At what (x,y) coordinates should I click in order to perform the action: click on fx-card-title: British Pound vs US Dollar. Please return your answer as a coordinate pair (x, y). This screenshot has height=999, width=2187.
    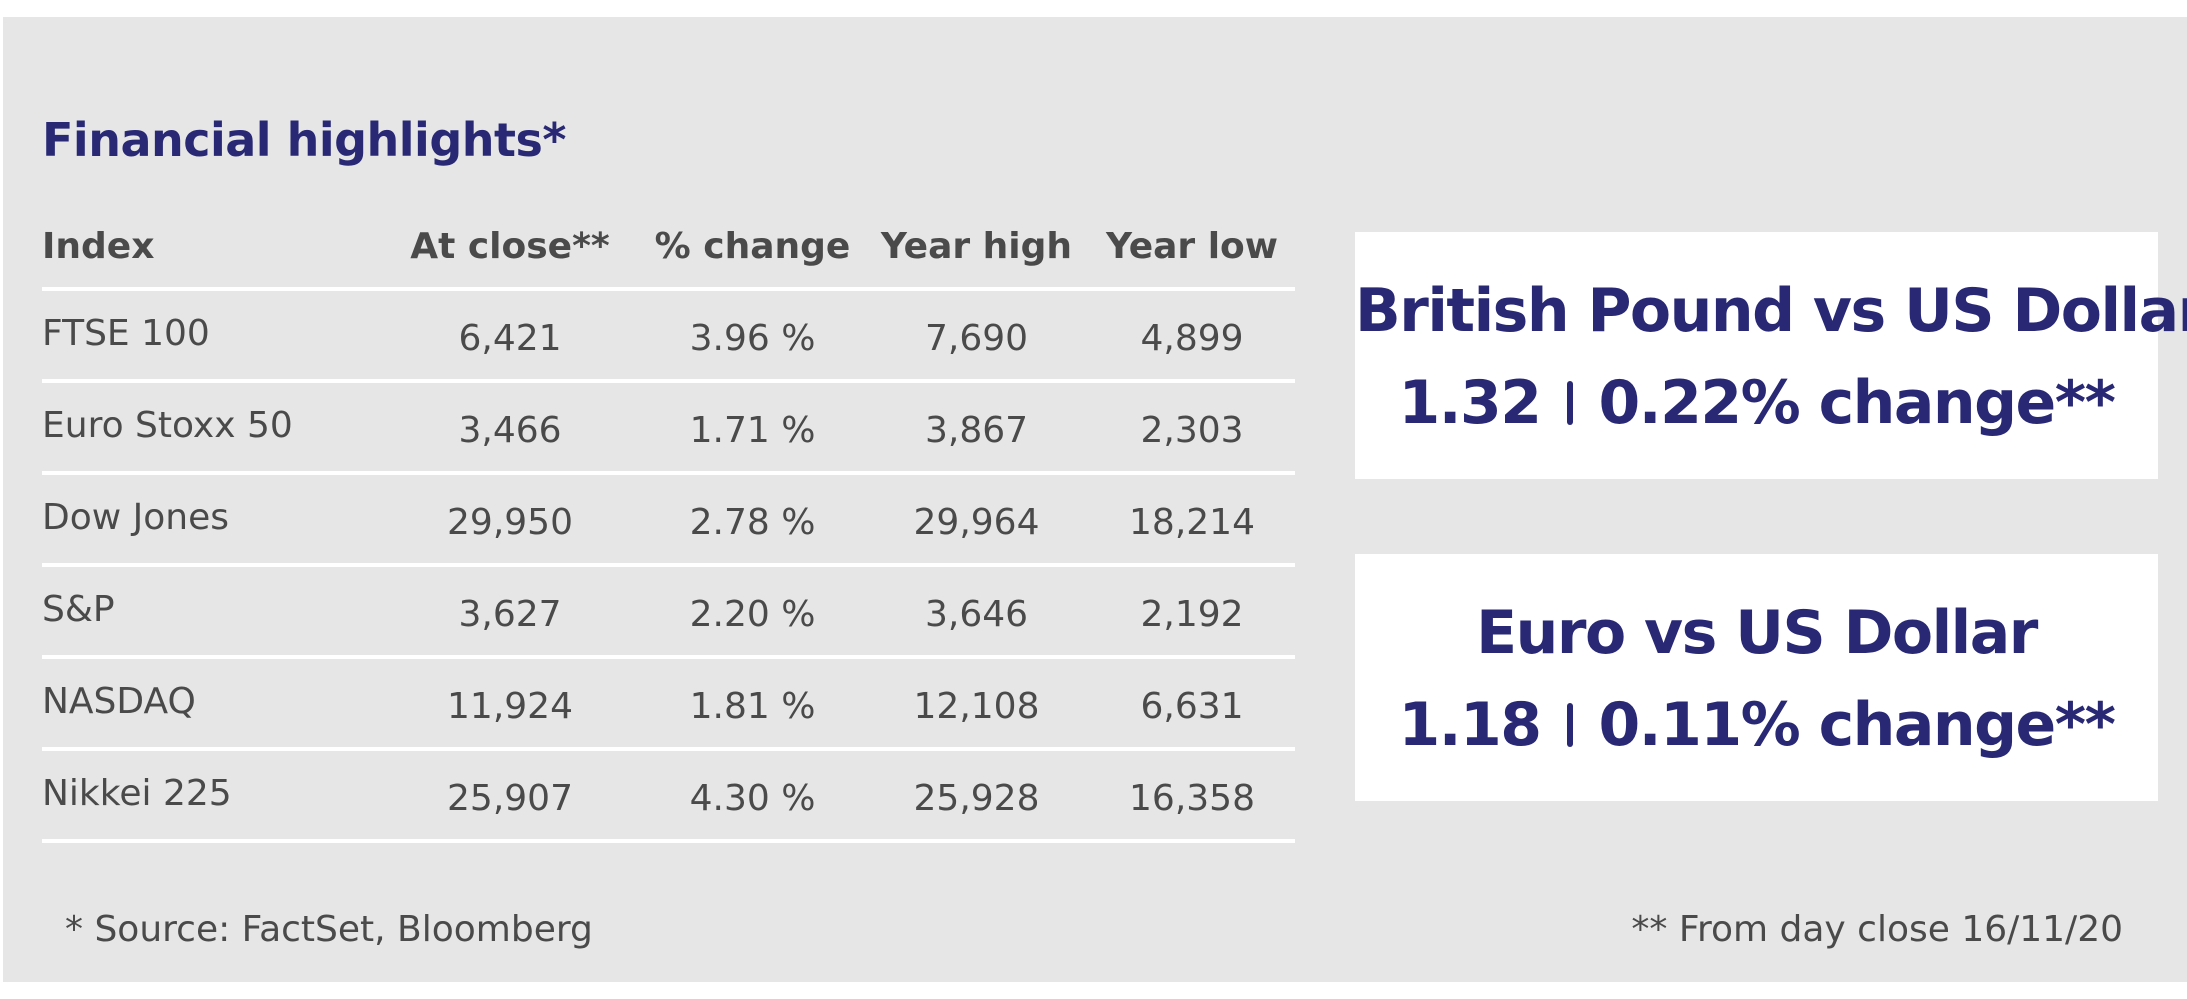
    Looking at the image, I should click on (1771, 311).